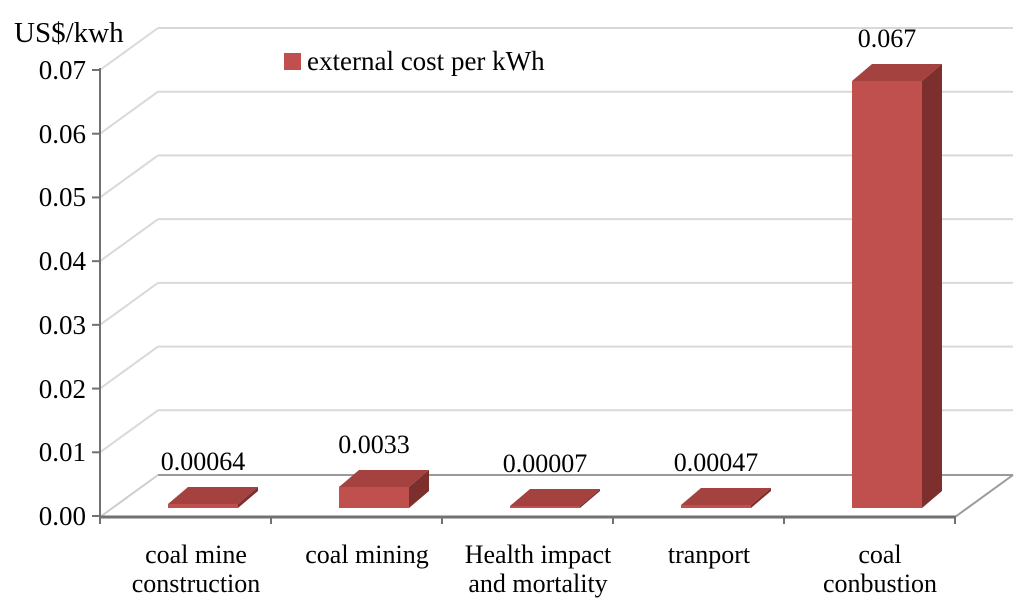 The height and width of the screenshot is (603, 1024). What do you see at coordinates (62, 261) in the screenshot?
I see `y-tick-label: 0.04` at bounding box center [62, 261].